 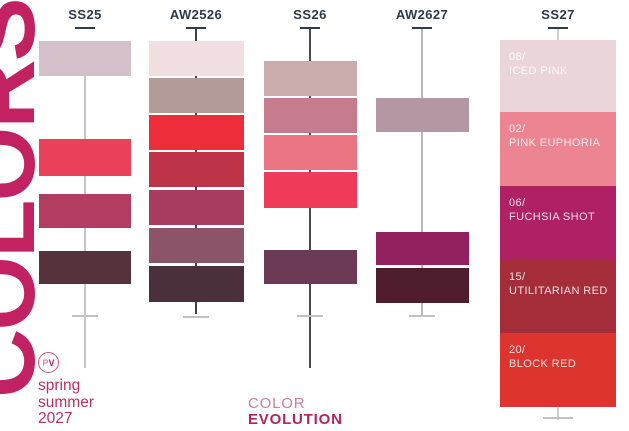 I want to click on swatch-code: 08/, so click(x=517, y=57).